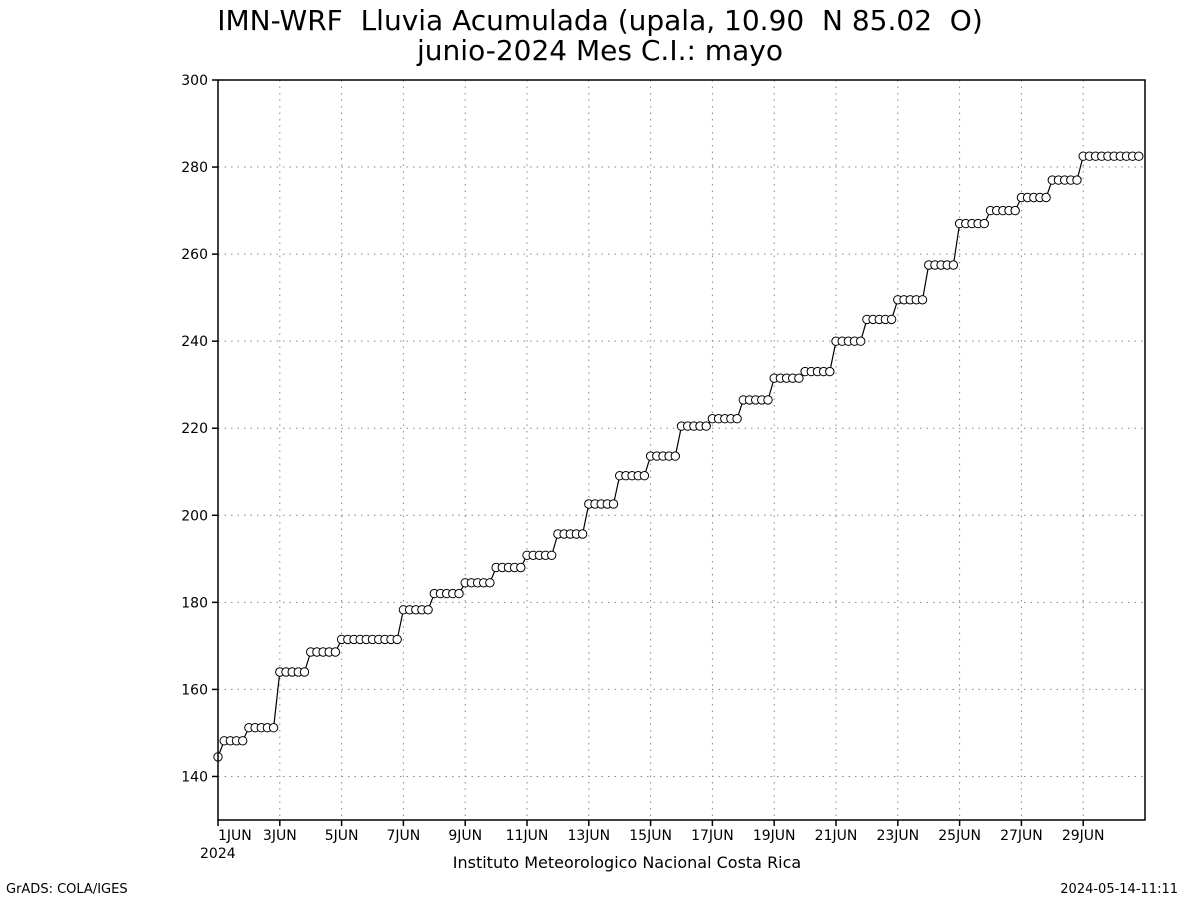  Describe the element at coordinates (218, 854) in the screenshot. I see `x-tick-year: 2024` at that location.